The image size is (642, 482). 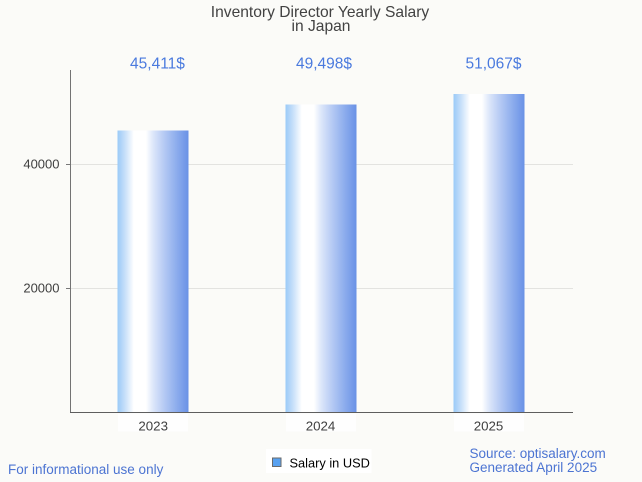 I want to click on svg-text:Inventory Director Yearly Sala: Inventory Director Yearly Salary, so click(x=320, y=12).